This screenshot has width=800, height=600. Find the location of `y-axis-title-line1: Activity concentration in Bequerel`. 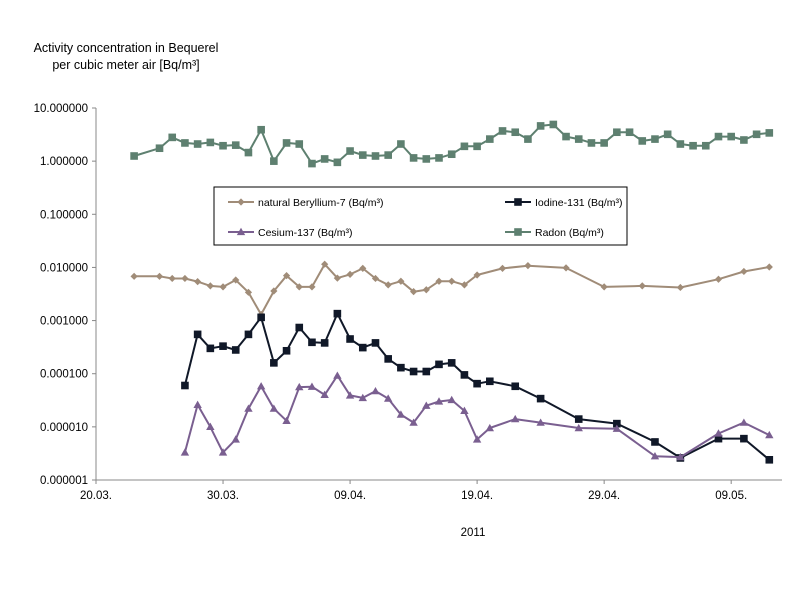

y-axis-title-line1: Activity concentration in Bequerel is located at coordinates (126, 48).